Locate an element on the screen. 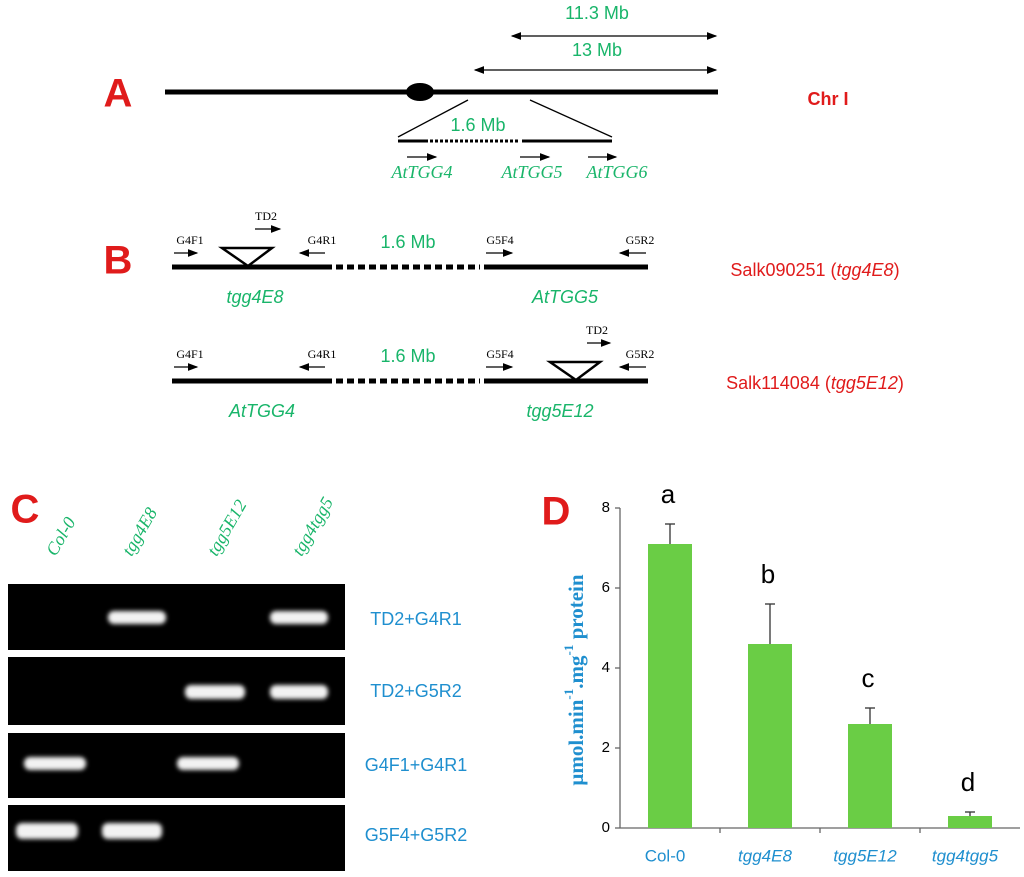 This screenshot has width=1024, height=877. annotation: b is located at coordinates (768, 574).